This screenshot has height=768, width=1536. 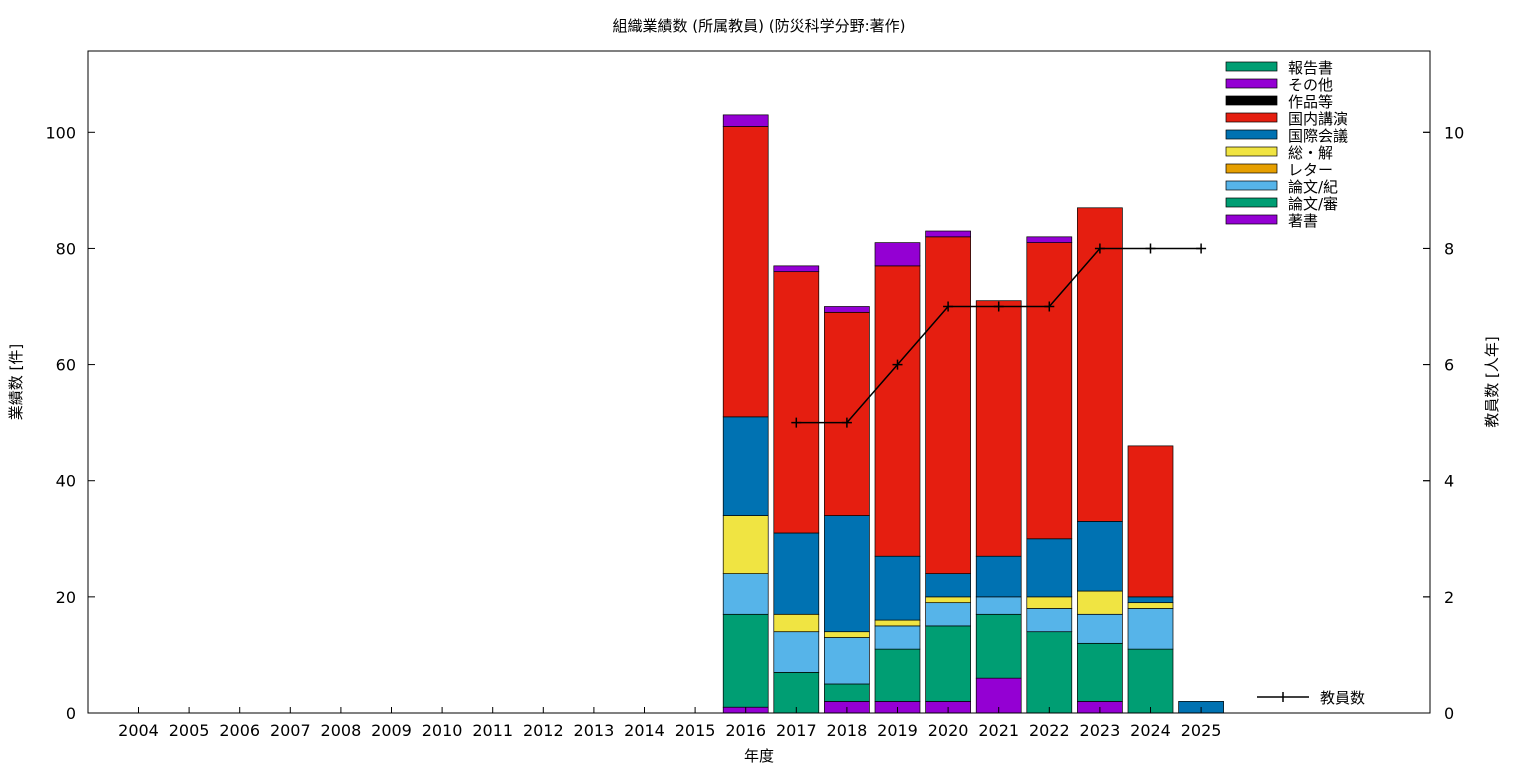 What do you see at coordinates (66, 481) in the screenshot?
I see `y-tick-label: 40` at bounding box center [66, 481].